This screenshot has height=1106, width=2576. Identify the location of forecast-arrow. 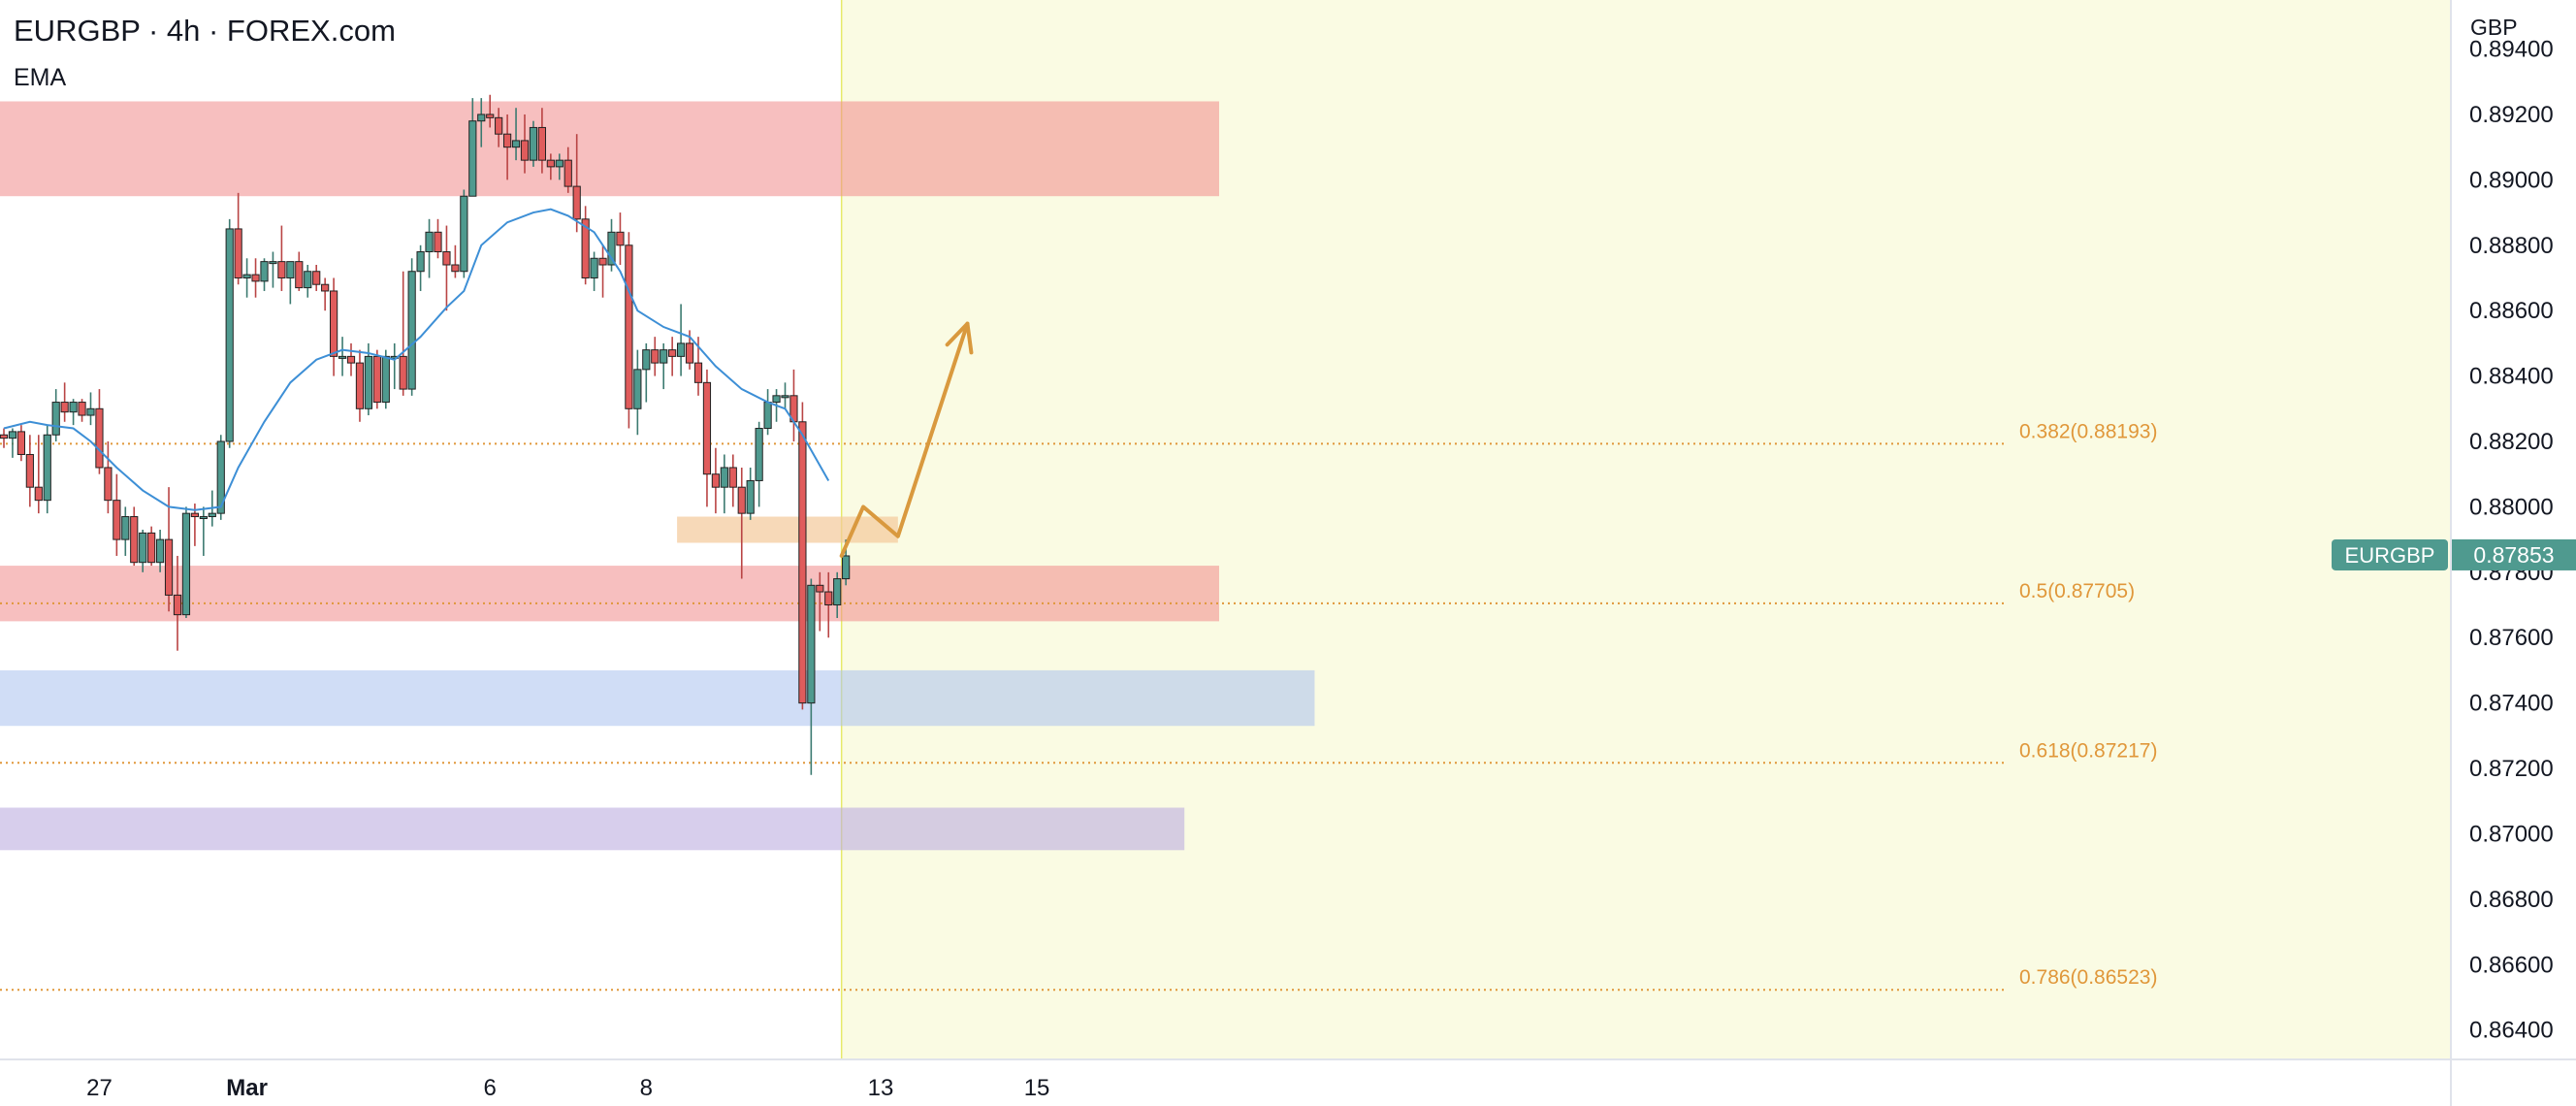
(904, 440).